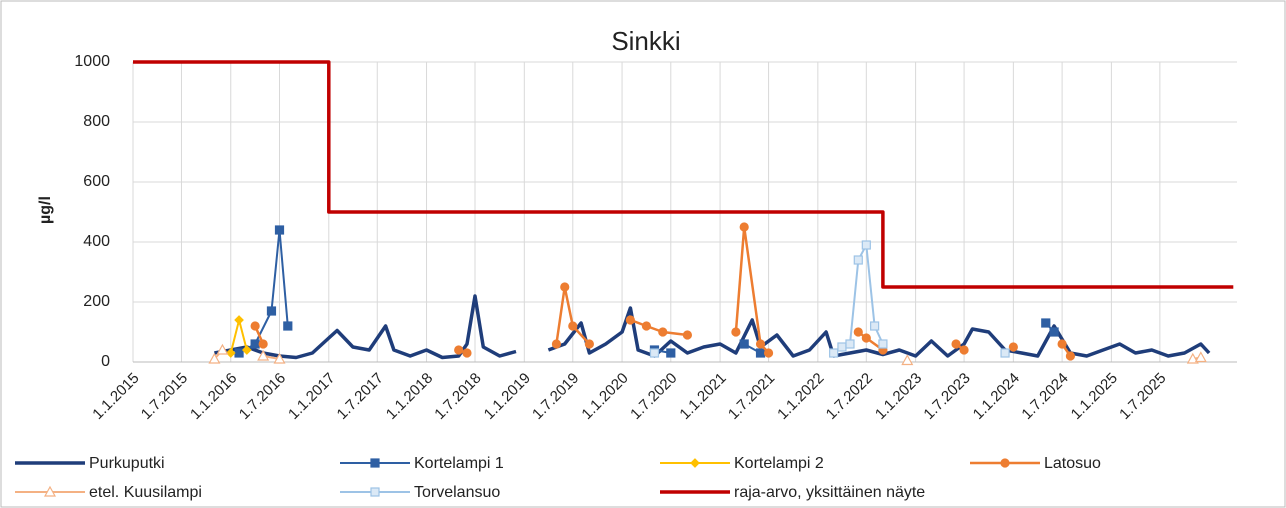  What do you see at coordinates (457, 492) in the screenshot?
I see `legend-label: Torvelansuo` at bounding box center [457, 492].